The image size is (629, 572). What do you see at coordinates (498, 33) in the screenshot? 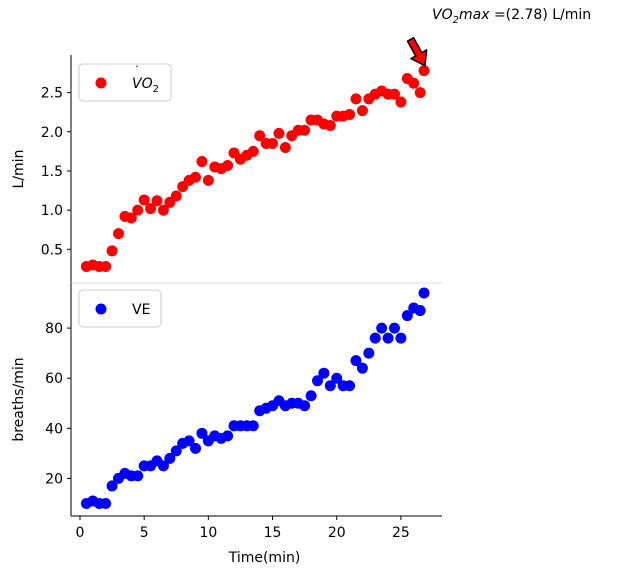
I see `vo2max-annotation: VO2max =(2.78) L/min˙` at bounding box center [498, 33].